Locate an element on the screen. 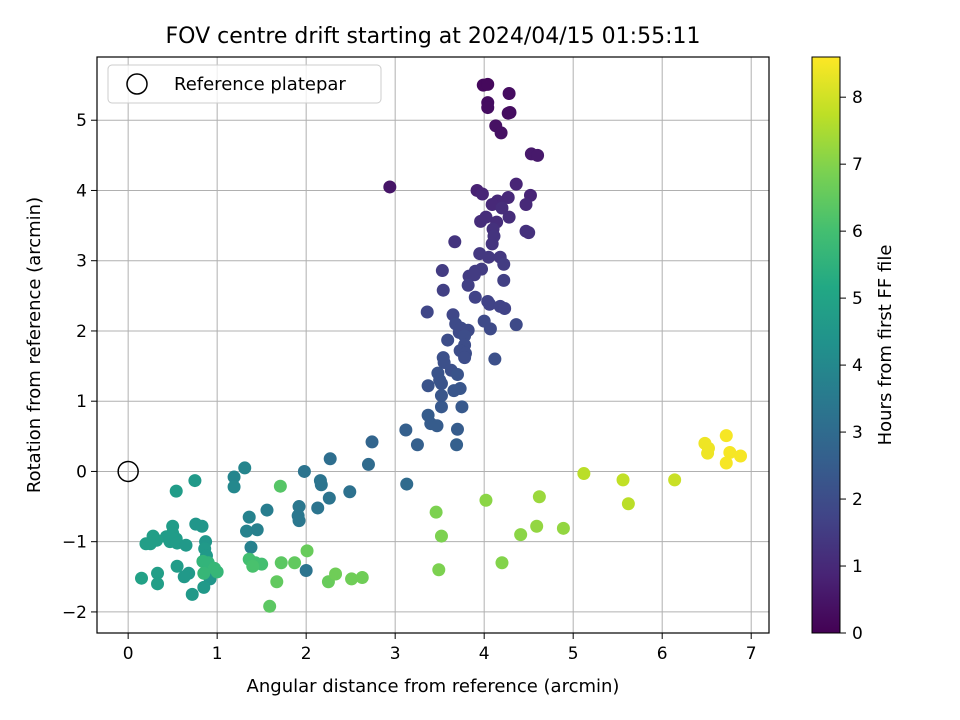  x-tick-label: 7 is located at coordinates (751, 654).